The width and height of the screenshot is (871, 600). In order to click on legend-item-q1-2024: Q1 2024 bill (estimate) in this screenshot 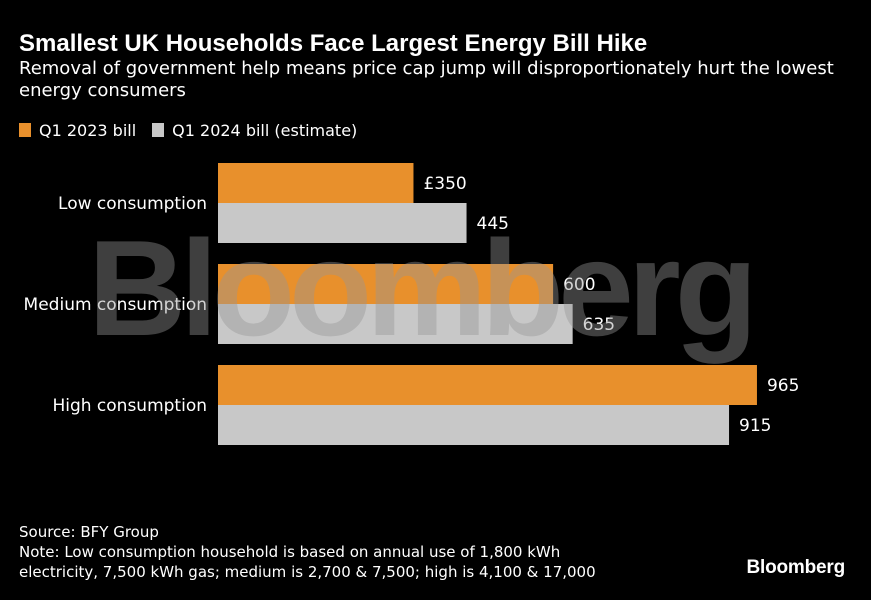, I will do `click(254, 130)`.